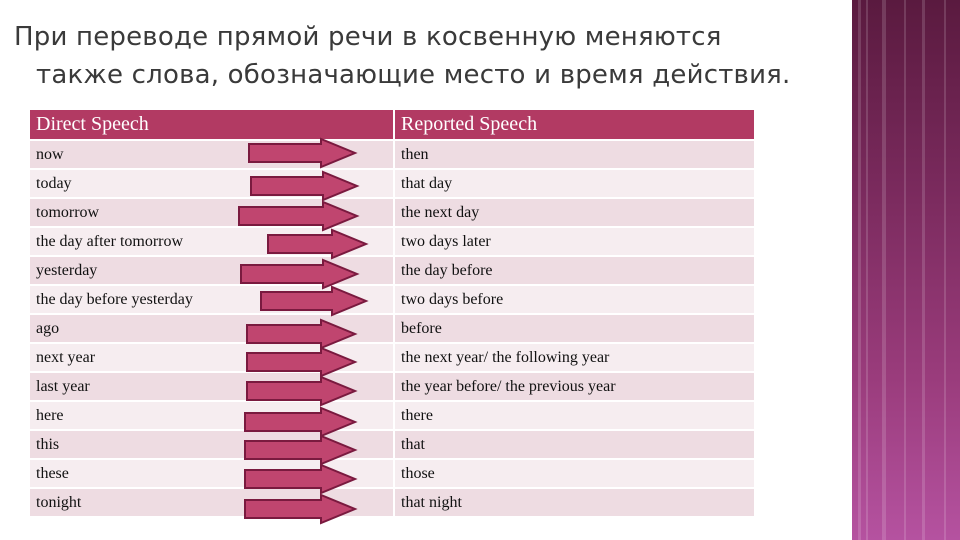 The height and width of the screenshot is (540, 960). I want to click on table-row: these those, so click(392, 473).